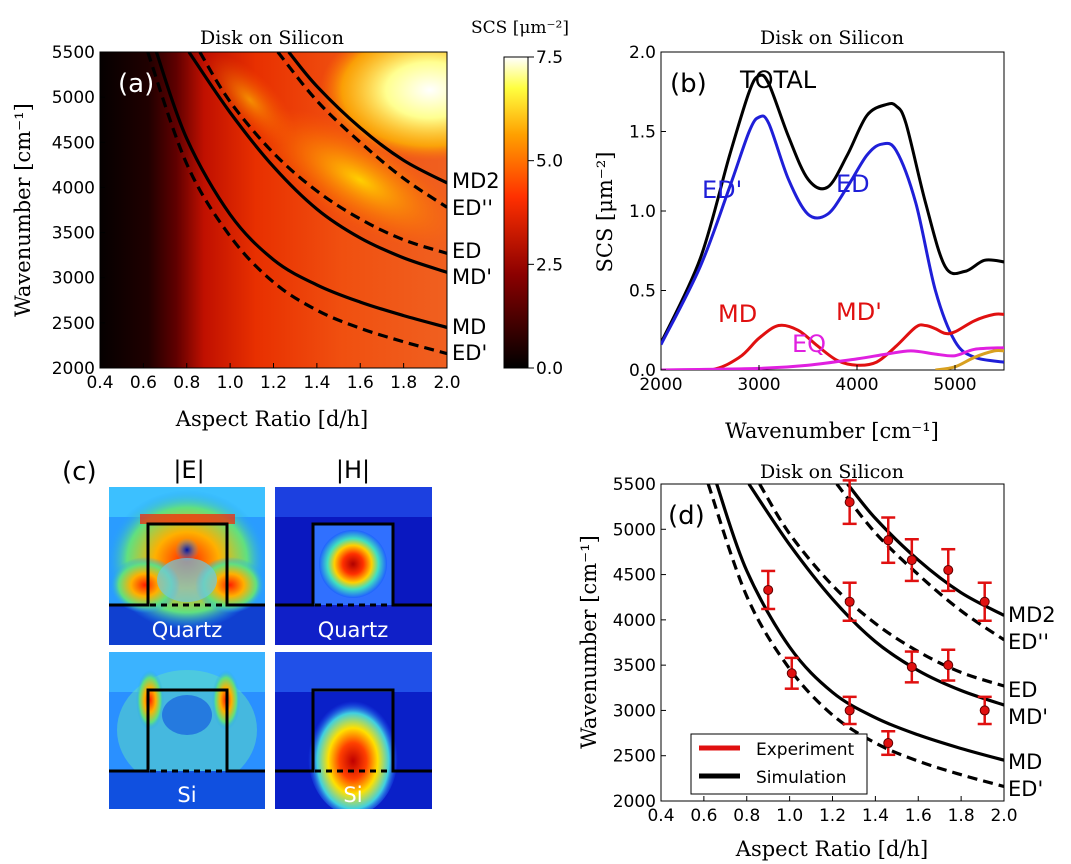 Image resolution: width=1071 pixels, height=864 pixels. I want to click on series-label: ED, so click(853, 184).